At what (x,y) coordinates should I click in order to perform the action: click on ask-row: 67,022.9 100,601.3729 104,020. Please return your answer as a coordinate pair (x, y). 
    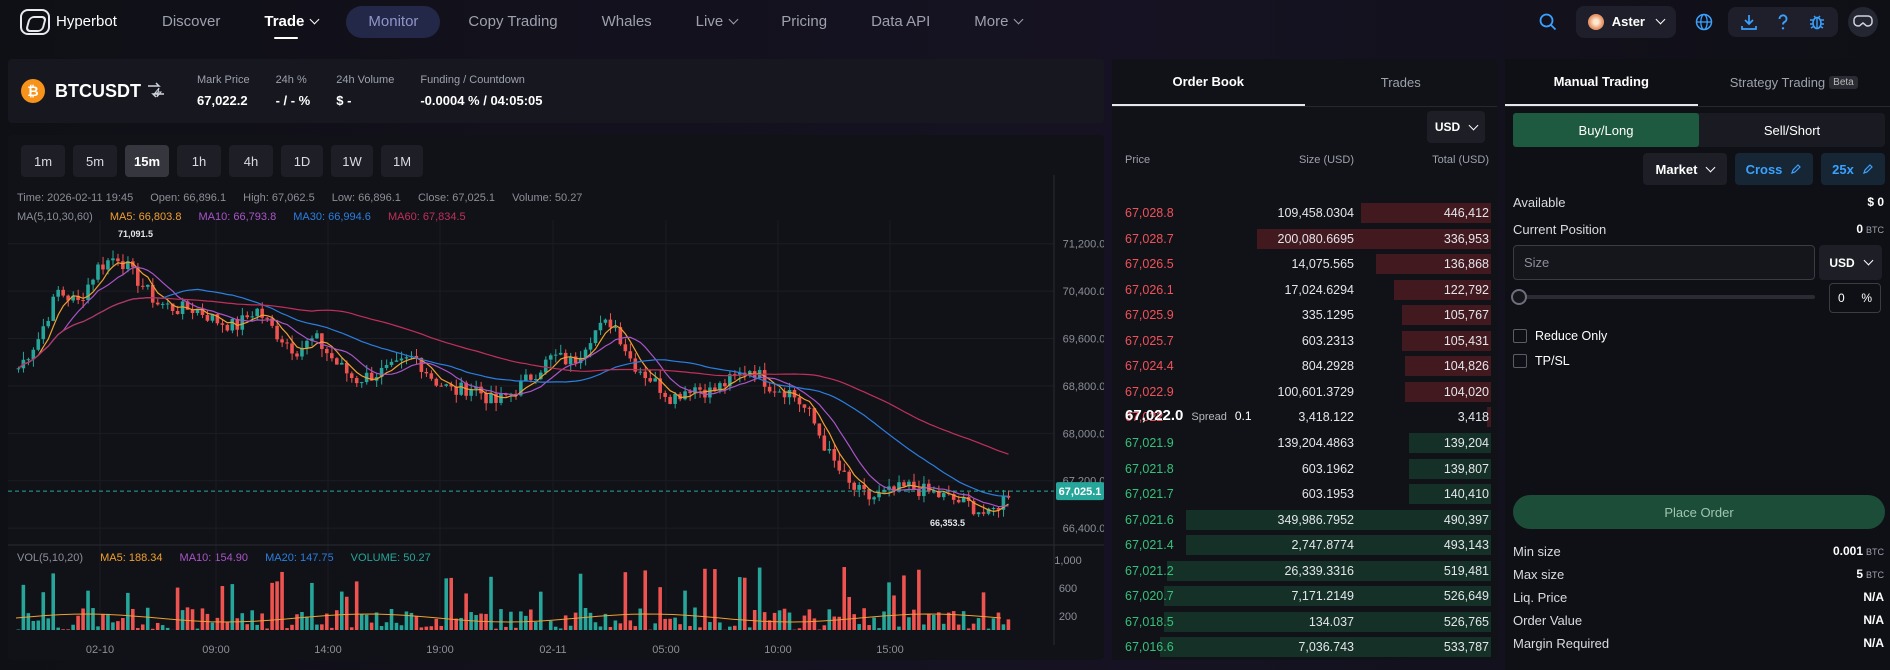
    Looking at the image, I should click on (1304, 392).